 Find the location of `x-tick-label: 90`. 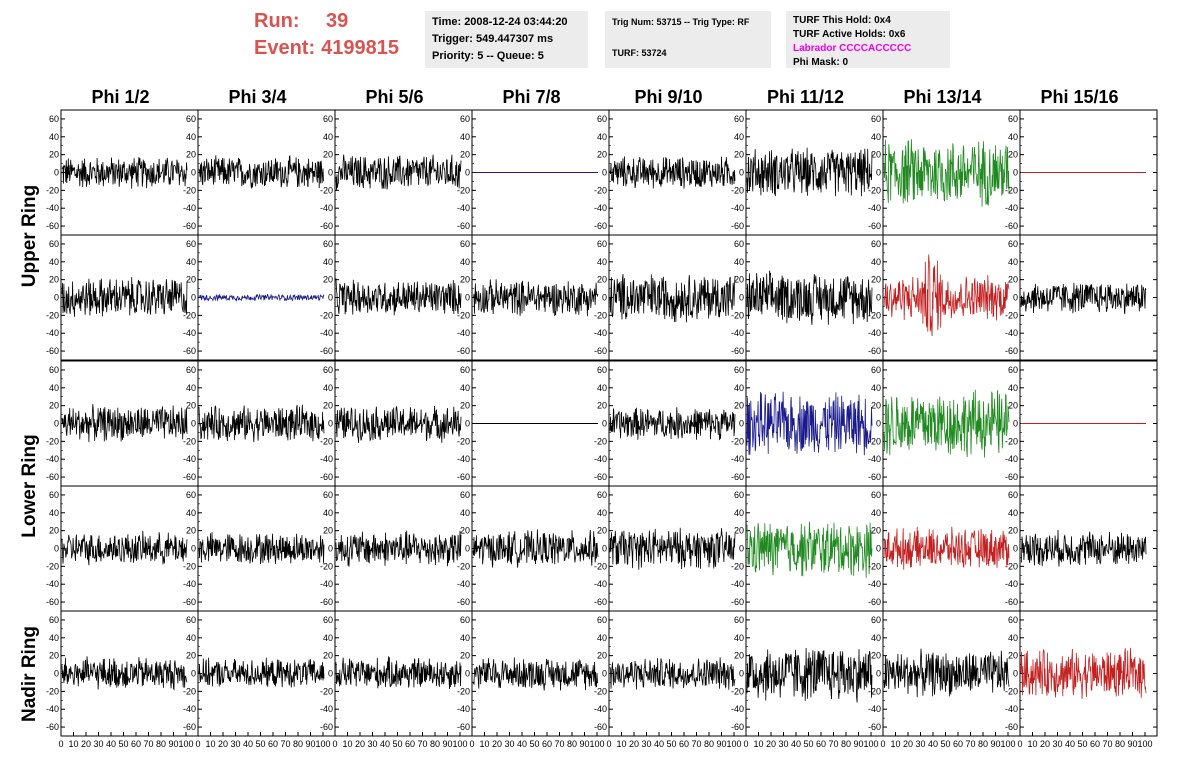

x-tick-label: 90 is located at coordinates (721, 744).